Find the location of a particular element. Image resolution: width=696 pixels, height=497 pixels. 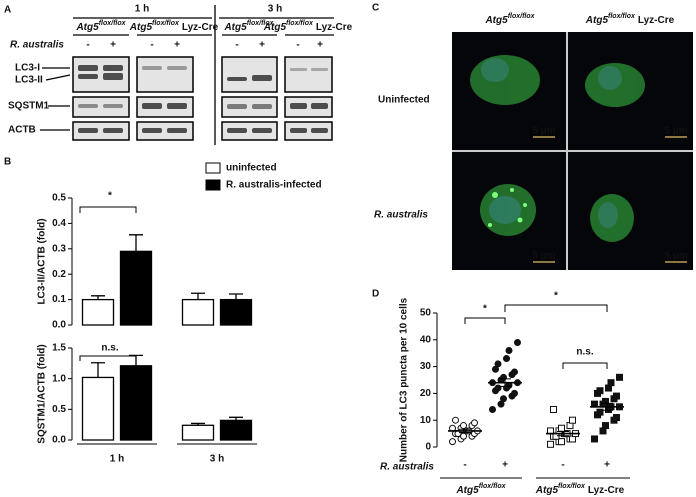

y-tick-label: 0.2 is located at coordinates (59, 274).